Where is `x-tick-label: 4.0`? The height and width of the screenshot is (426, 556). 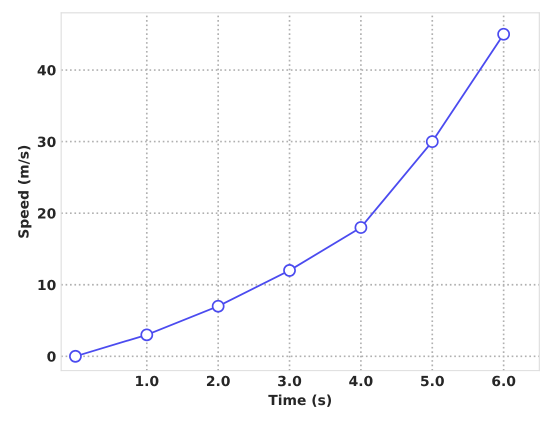
x-tick-label: 4.0 is located at coordinates (361, 381).